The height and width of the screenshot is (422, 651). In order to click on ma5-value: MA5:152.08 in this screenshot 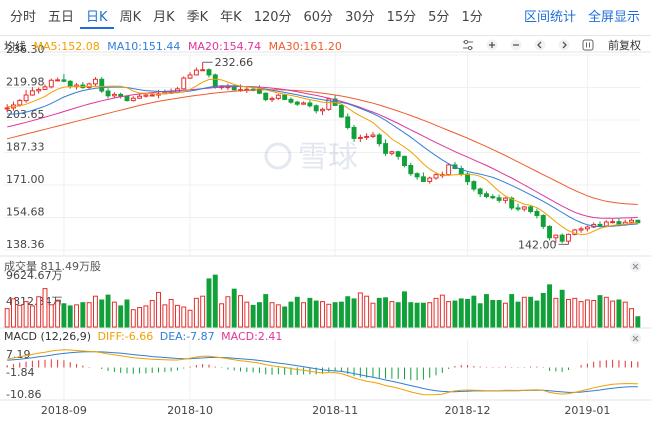, I will do `click(66, 46)`.